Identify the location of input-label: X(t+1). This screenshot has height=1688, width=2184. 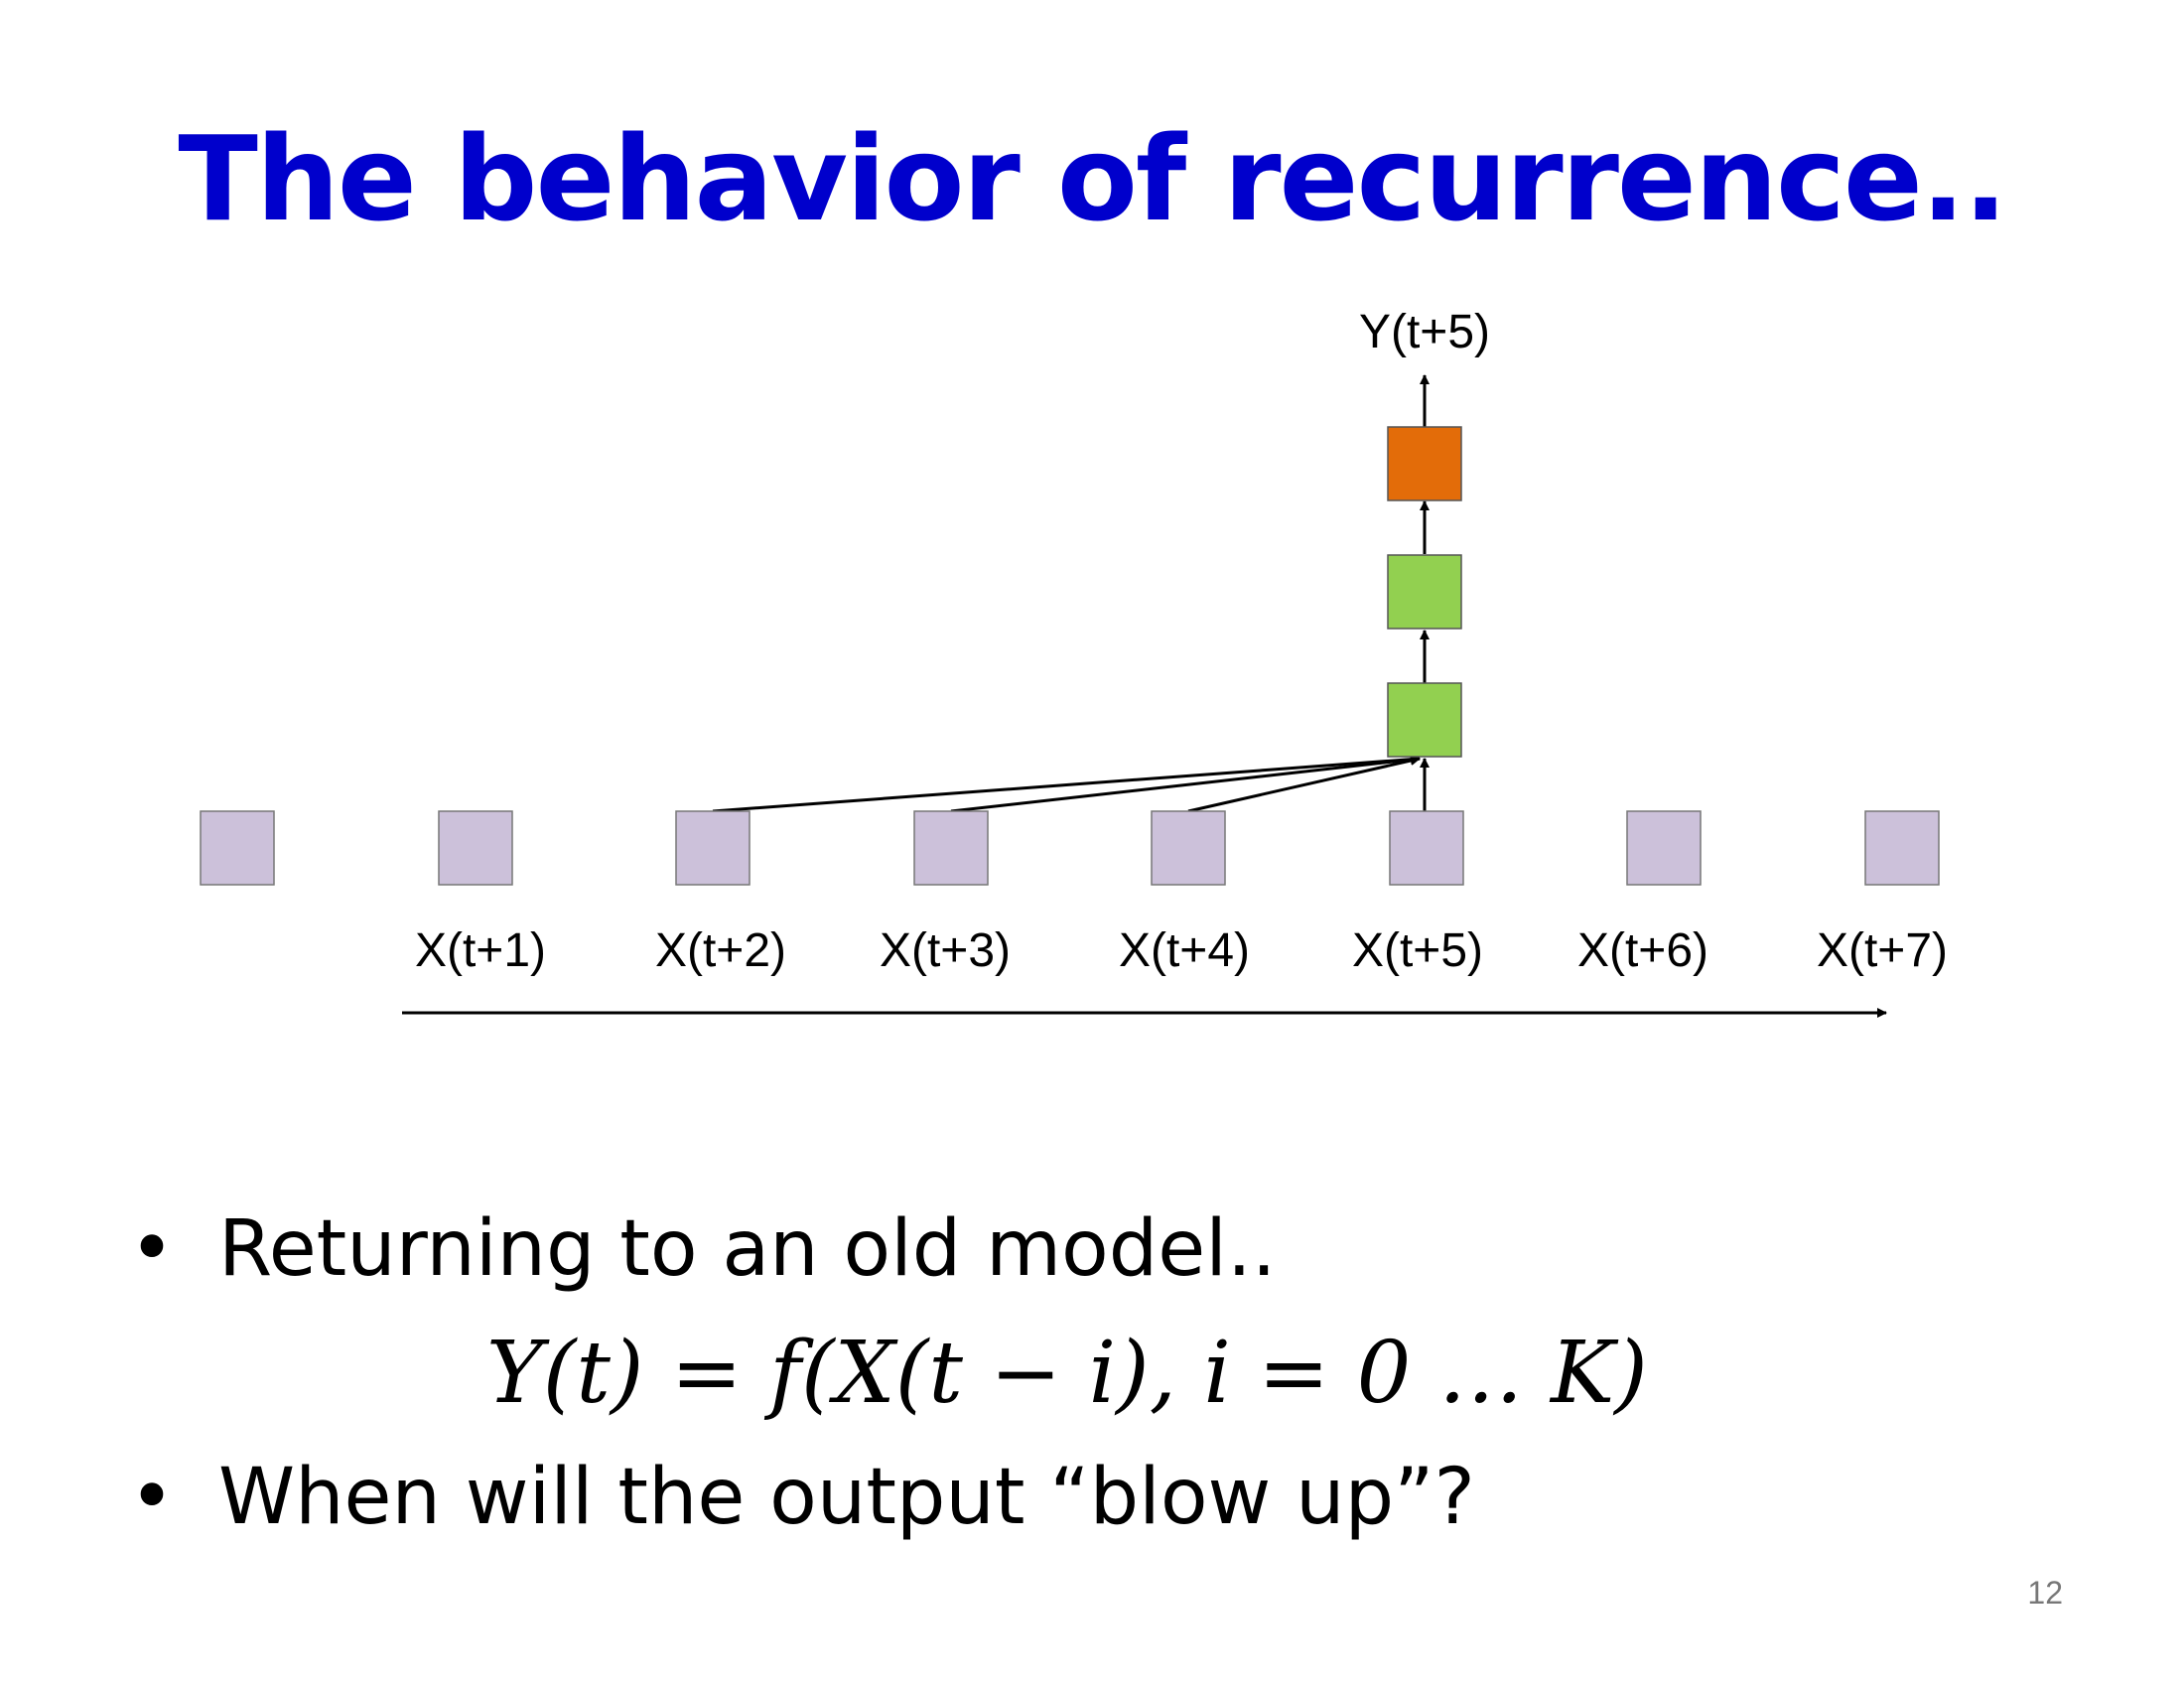
(480, 950).